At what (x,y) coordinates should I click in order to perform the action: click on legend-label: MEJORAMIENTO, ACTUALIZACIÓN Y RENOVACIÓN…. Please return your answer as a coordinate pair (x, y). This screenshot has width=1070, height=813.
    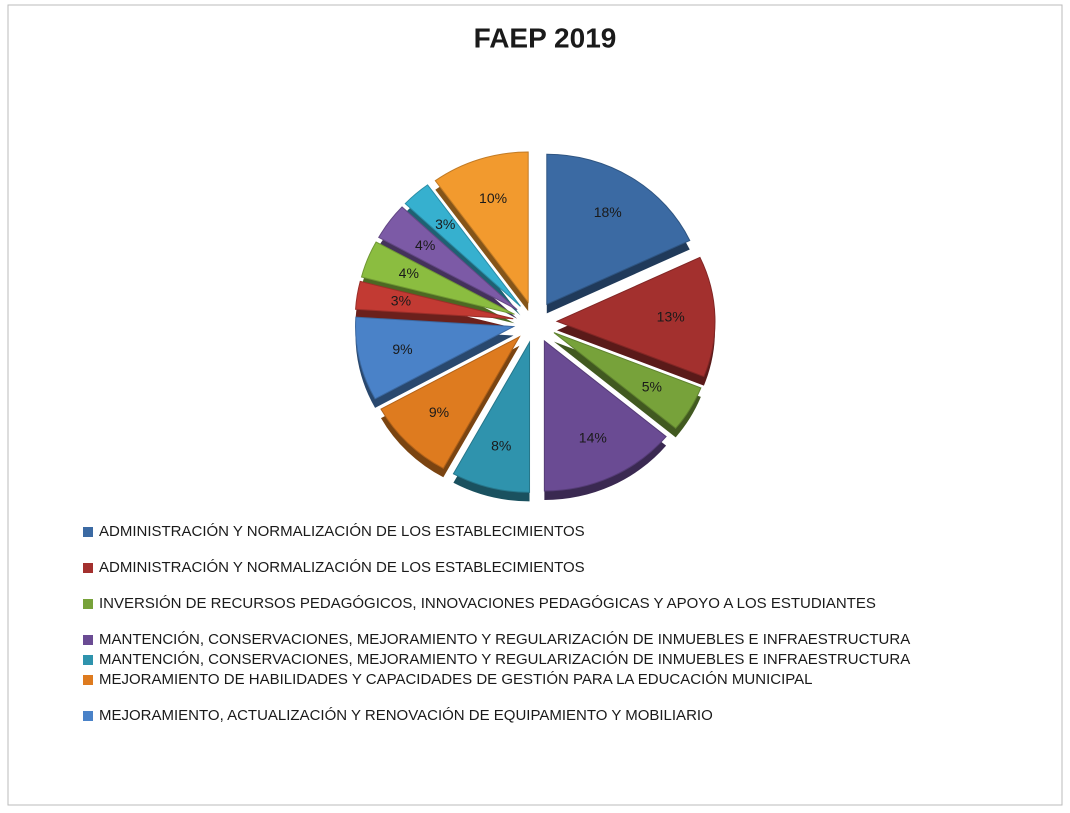
    Looking at the image, I should click on (406, 715).